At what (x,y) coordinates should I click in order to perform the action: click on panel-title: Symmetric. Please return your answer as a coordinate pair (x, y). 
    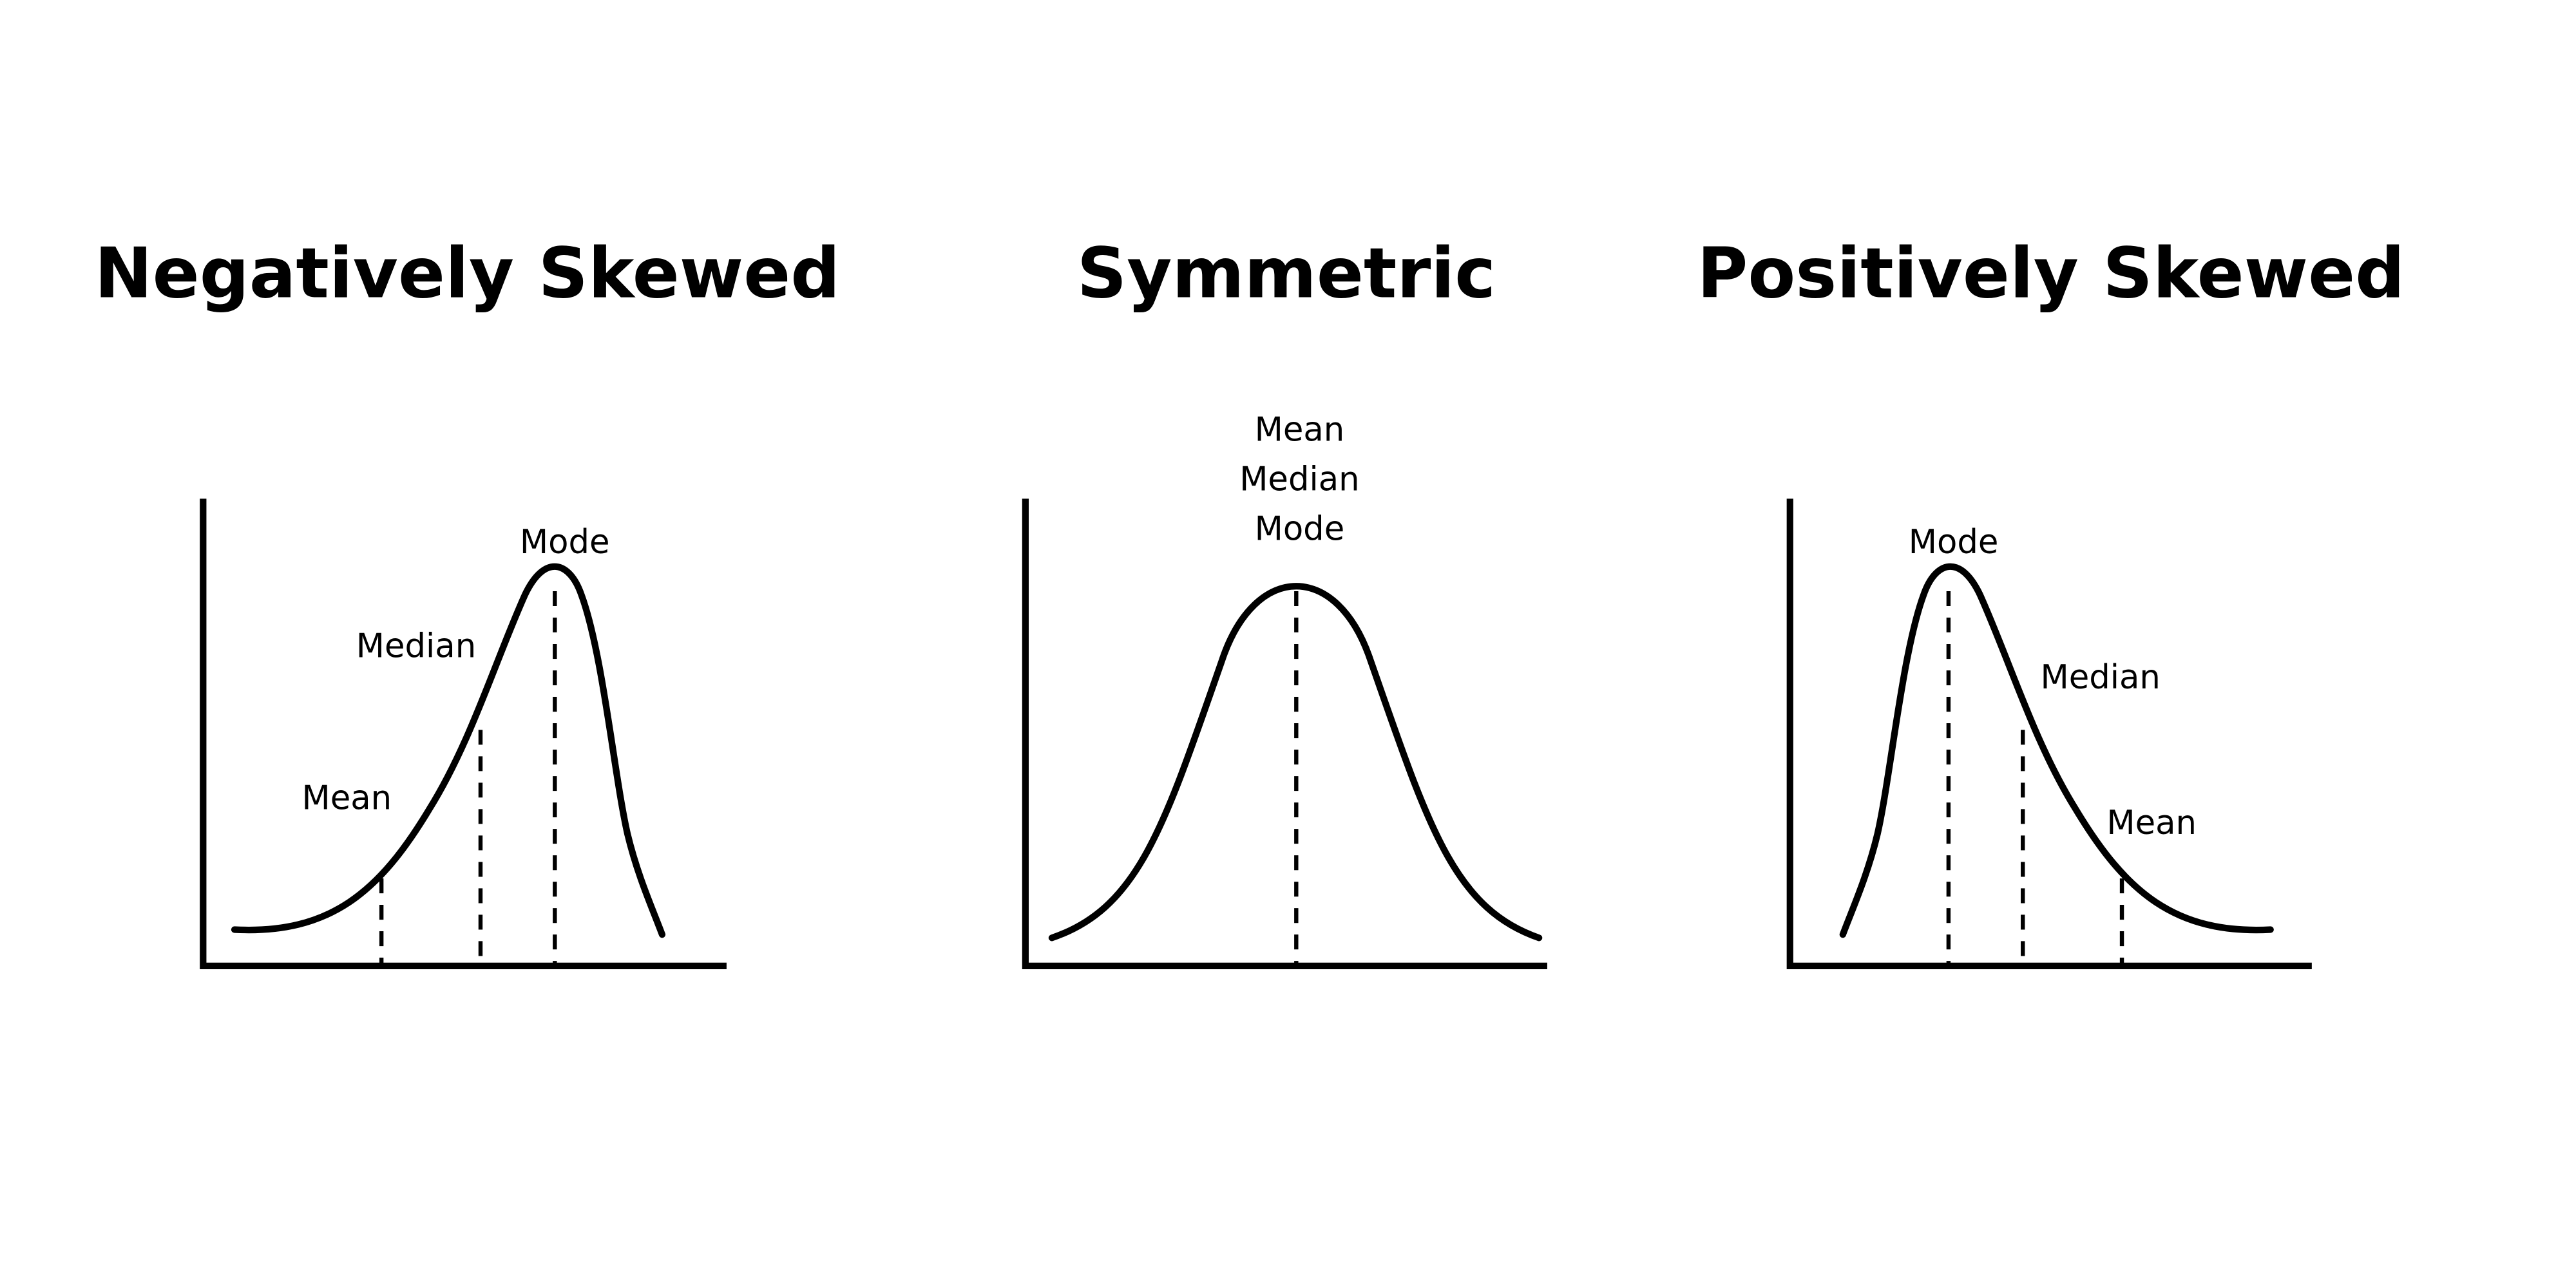
    Looking at the image, I should click on (1286, 274).